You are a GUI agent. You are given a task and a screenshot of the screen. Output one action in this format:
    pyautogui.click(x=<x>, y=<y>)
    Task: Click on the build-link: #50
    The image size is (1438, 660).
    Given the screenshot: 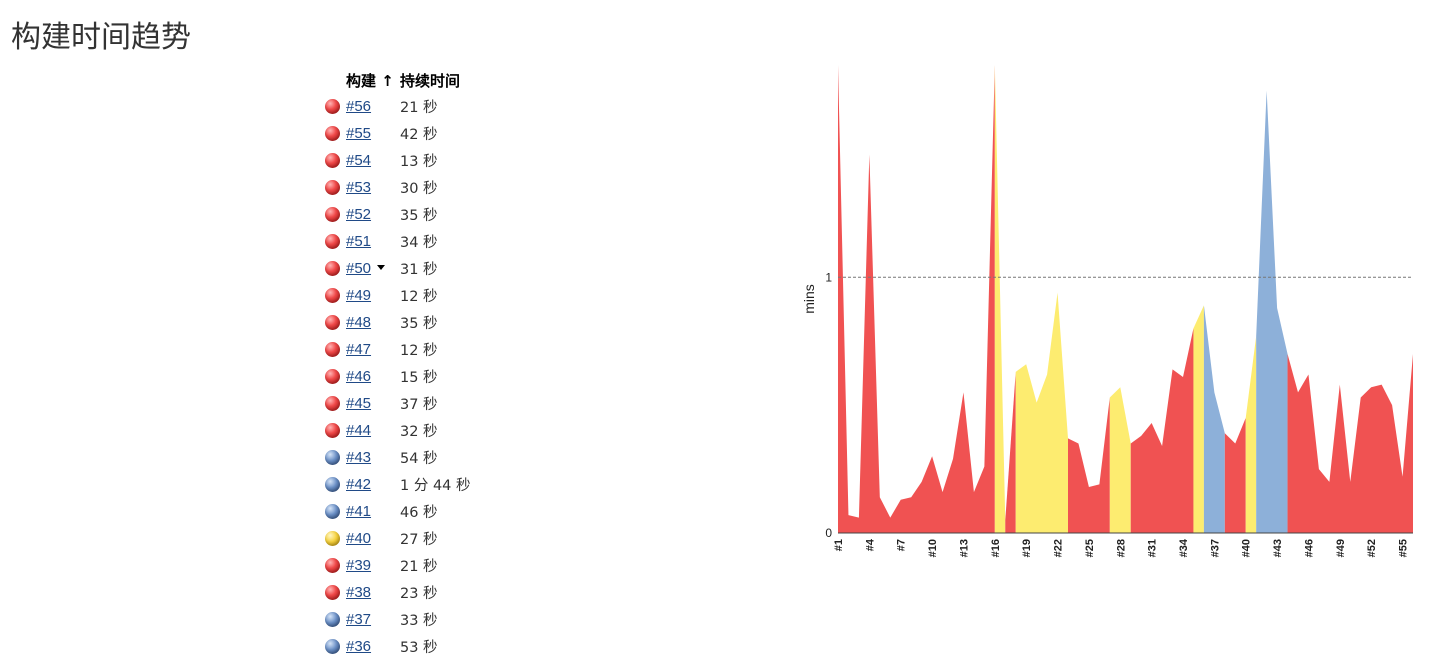 What is the action you would take?
    pyautogui.click(x=359, y=268)
    